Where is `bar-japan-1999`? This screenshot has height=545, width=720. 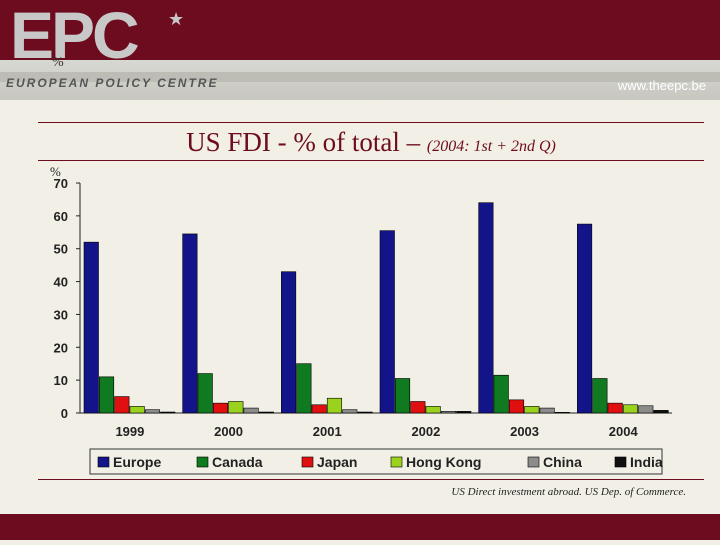
bar-japan-1999 is located at coordinates (122, 405).